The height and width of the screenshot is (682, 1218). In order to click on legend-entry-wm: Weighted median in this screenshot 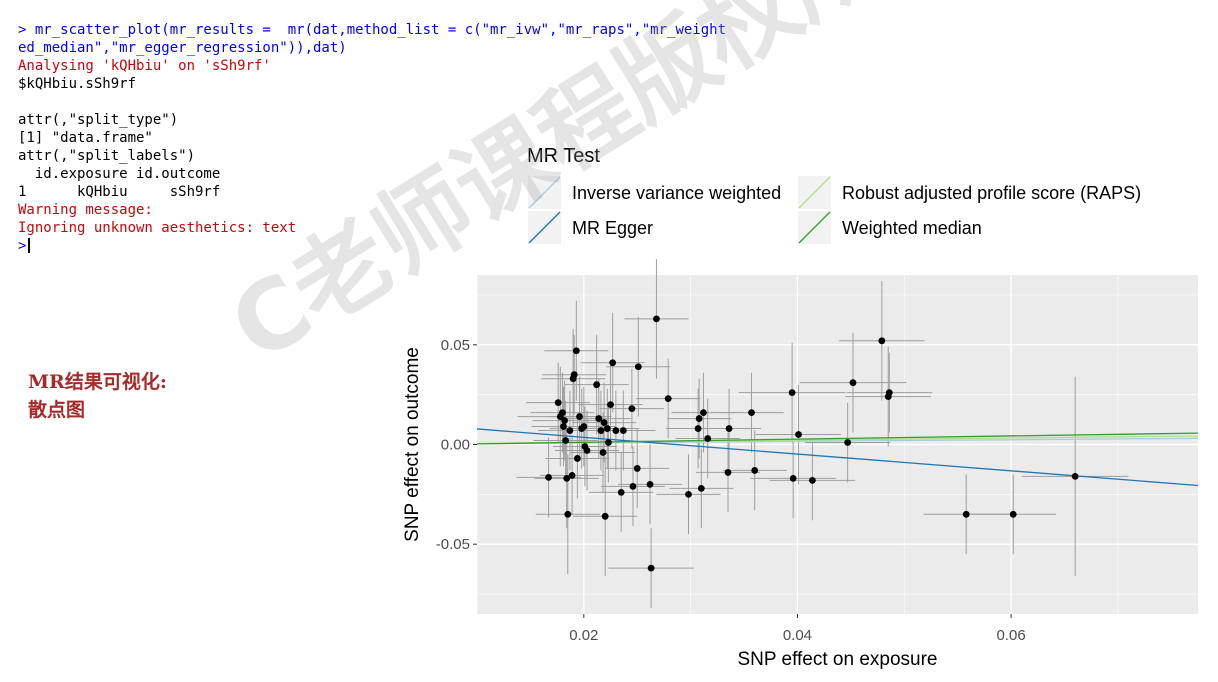, I will do `click(890, 227)`.